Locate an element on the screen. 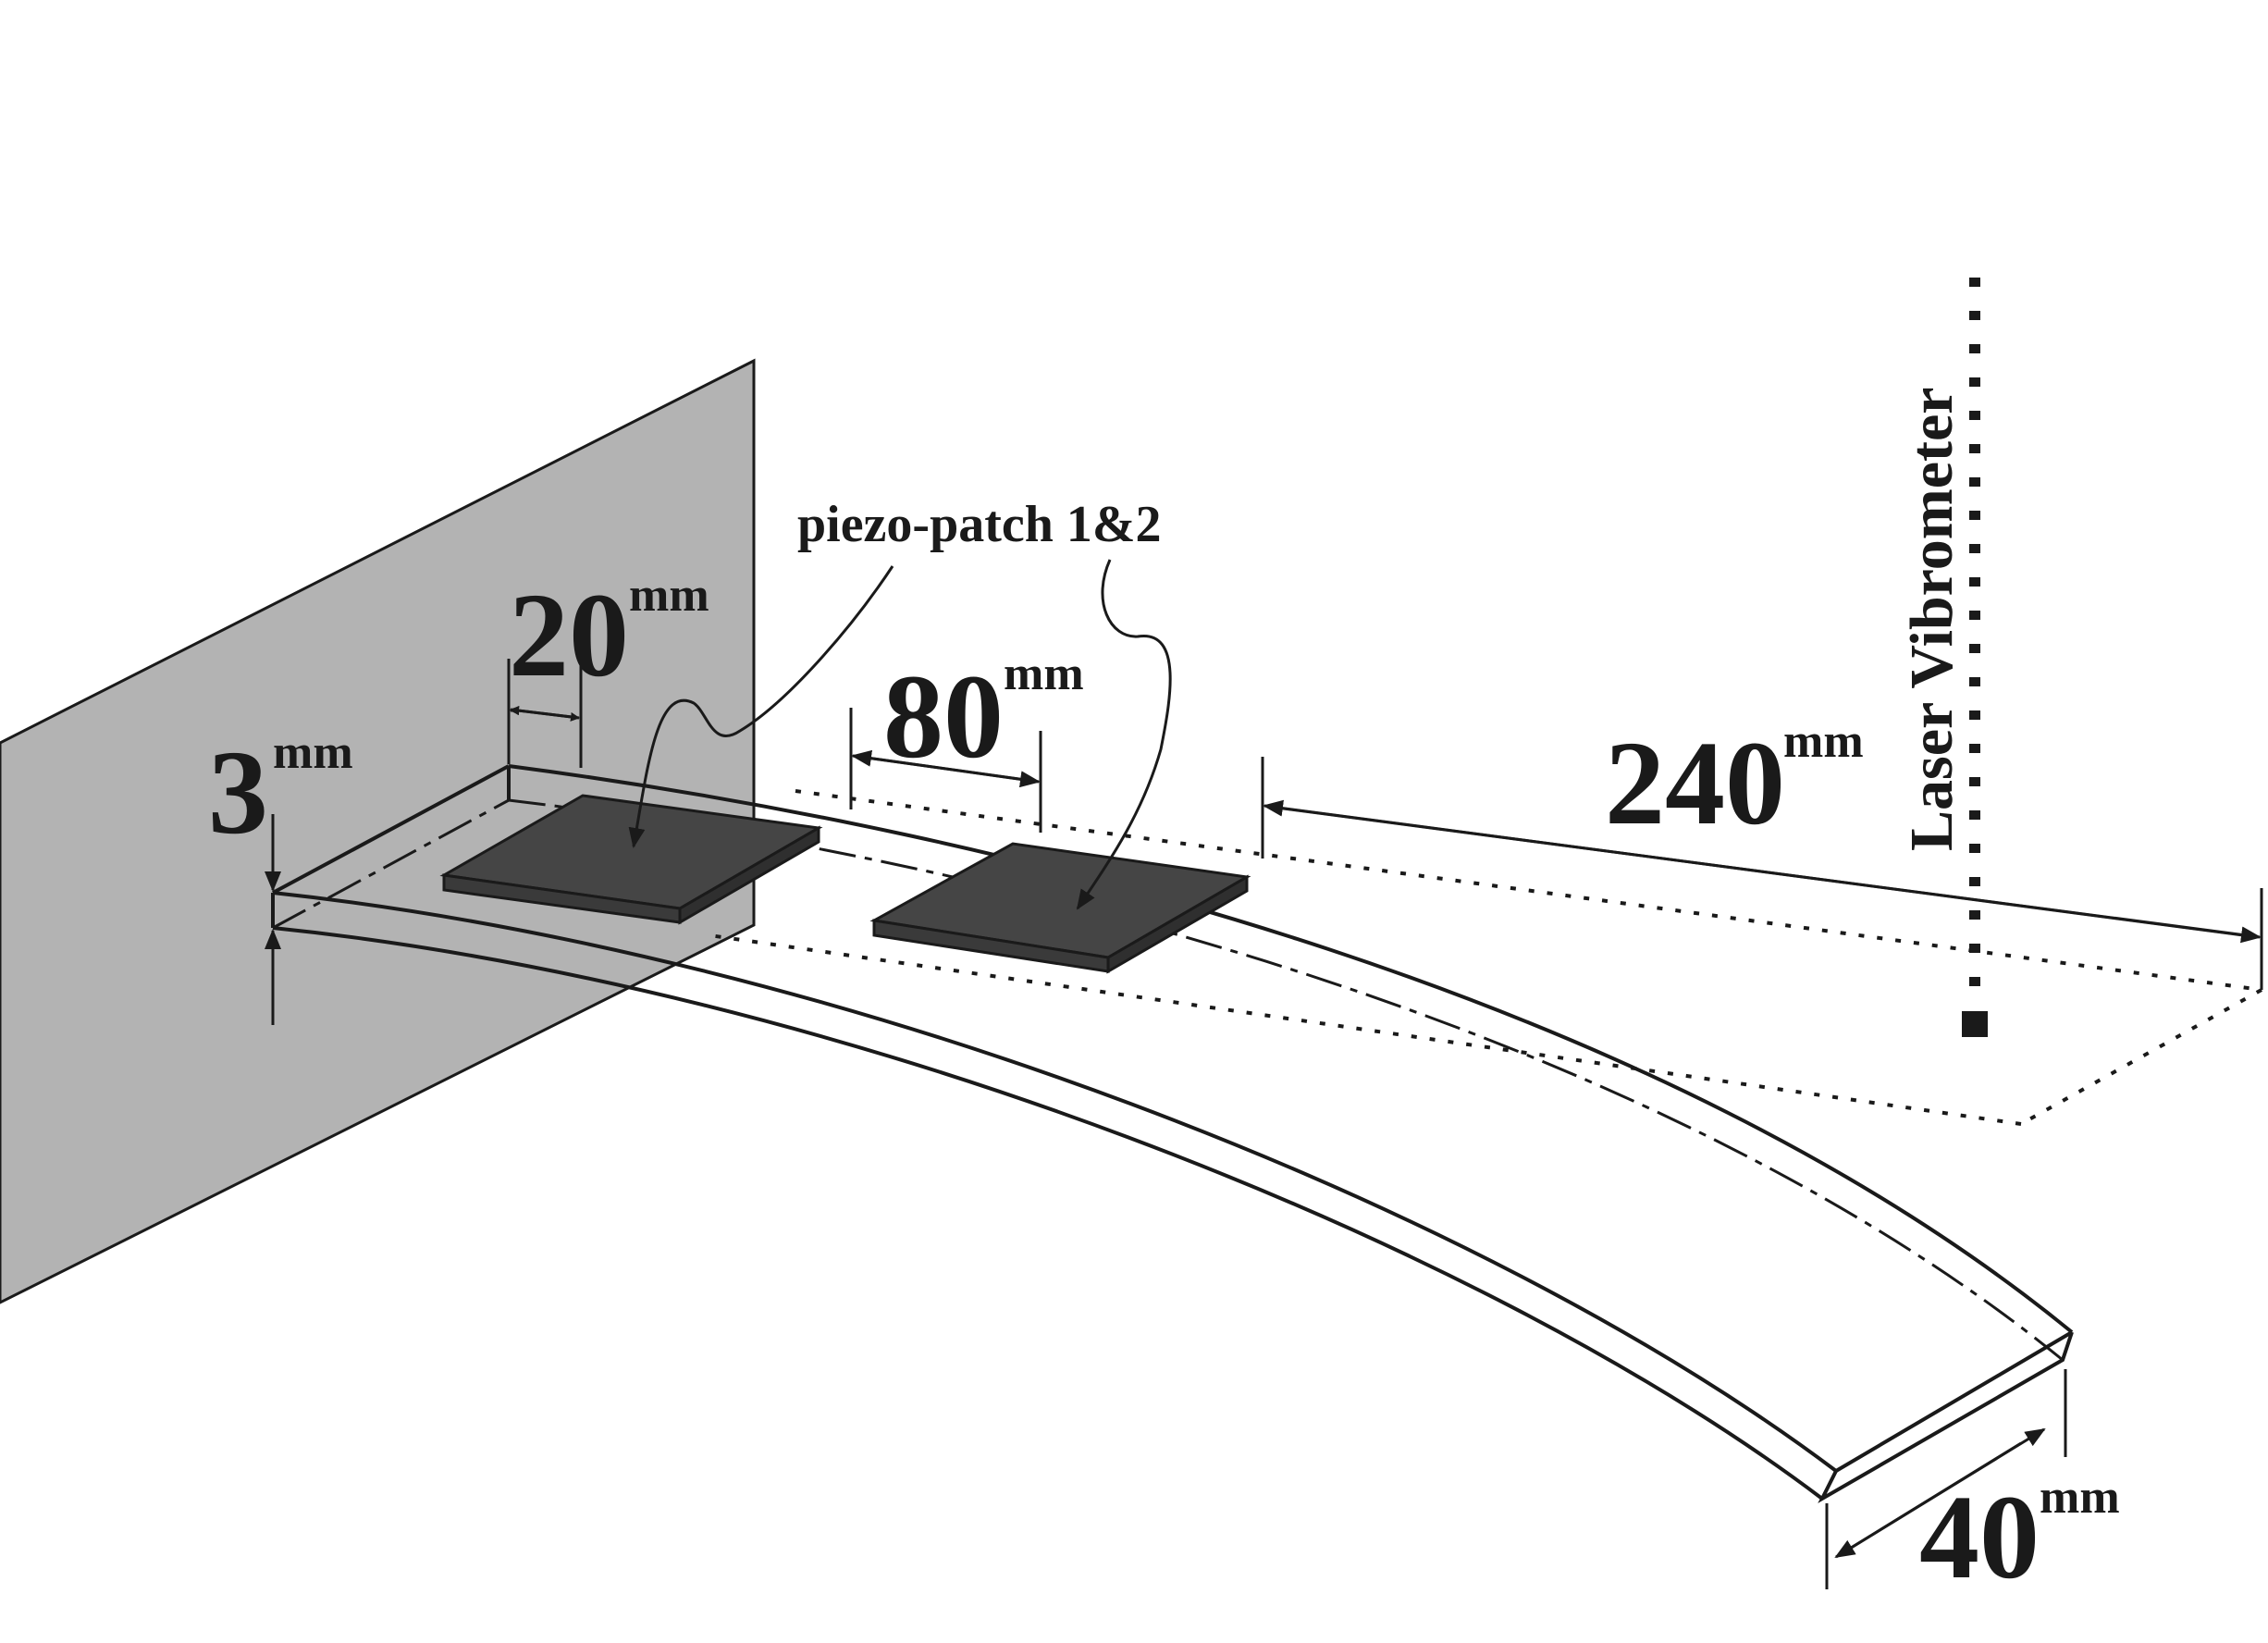  dim-20-label: 20 mm is located at coordinates (609, 635).